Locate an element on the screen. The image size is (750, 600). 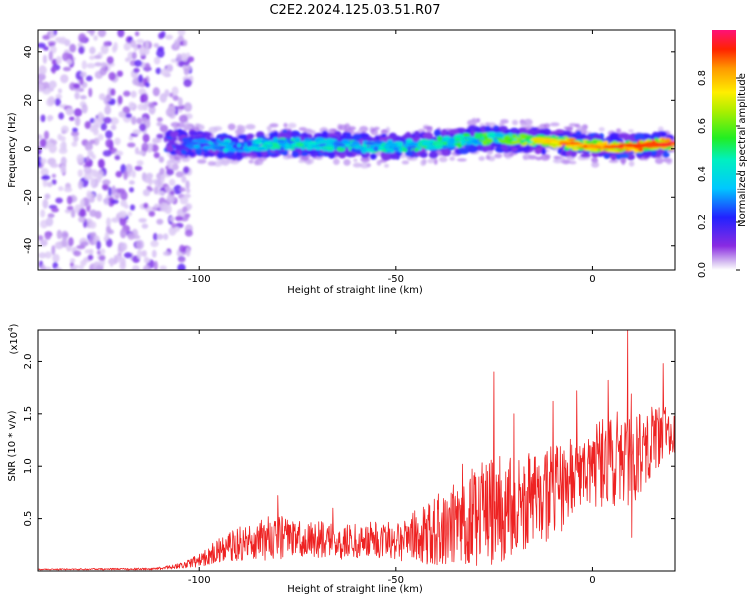
snr-y-scale-label: (x104) is located at coordinates (13, 338).